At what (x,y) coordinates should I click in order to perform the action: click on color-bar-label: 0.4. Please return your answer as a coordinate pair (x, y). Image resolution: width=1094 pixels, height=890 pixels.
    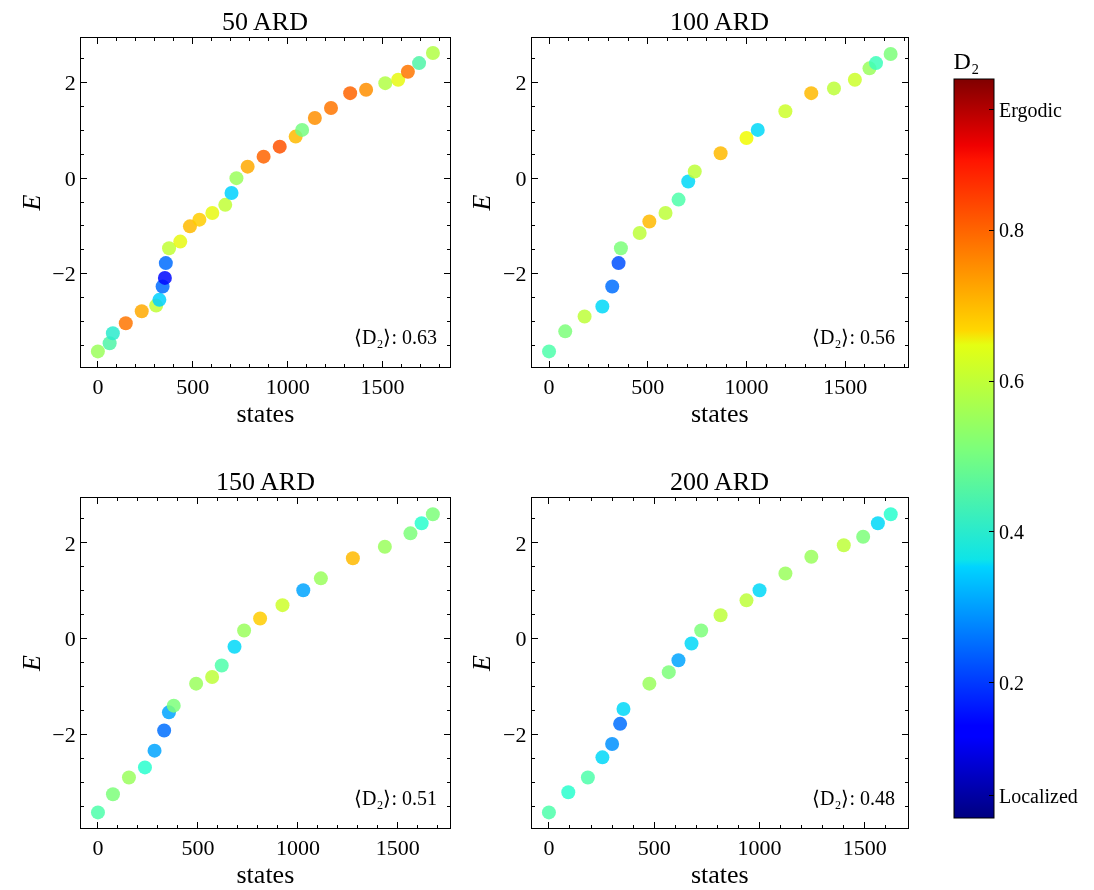
    Looking at the image, I should click on (1011, 531).